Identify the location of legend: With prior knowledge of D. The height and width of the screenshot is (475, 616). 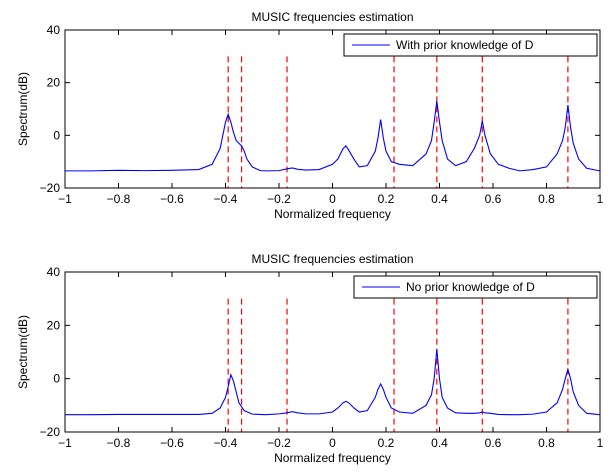
(470, 45).